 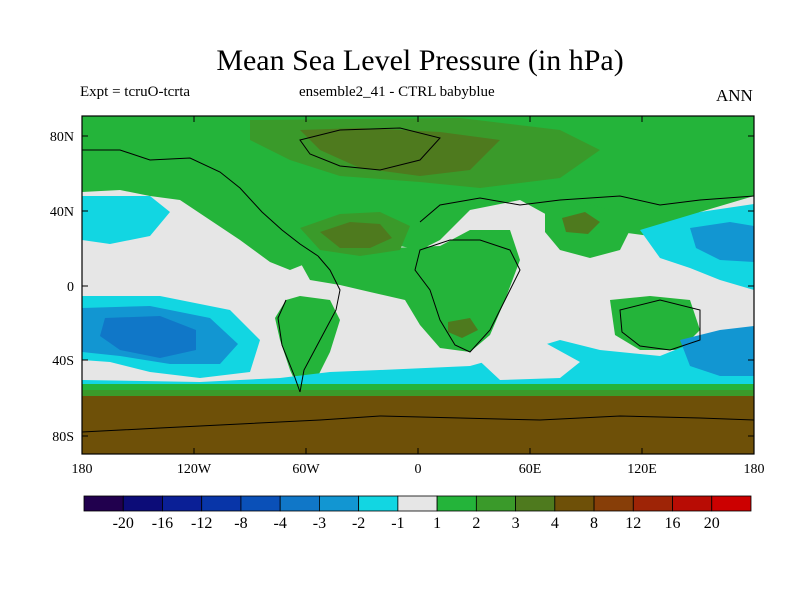 I want to click on negative-region-southern-ocean, so click(x=418, y=361).